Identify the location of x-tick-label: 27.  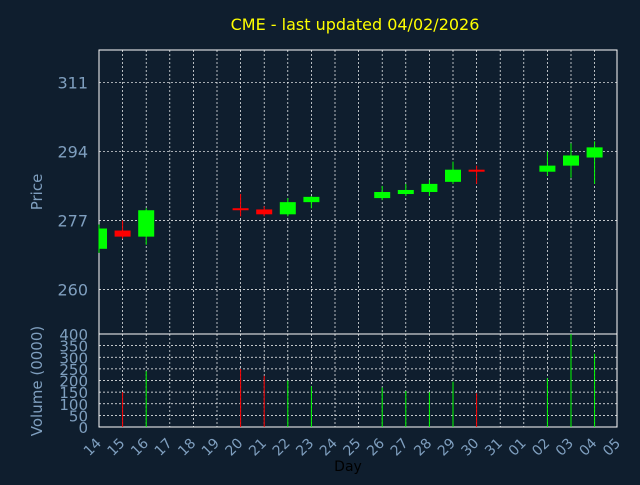
(400, 448).